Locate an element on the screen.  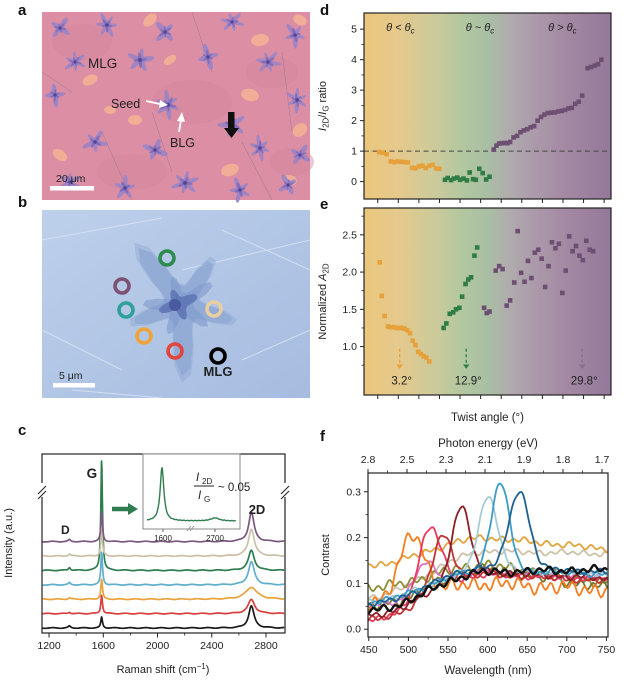
f-top-xlabel: Photon energy (eV) is located at coordinates (488, 444).